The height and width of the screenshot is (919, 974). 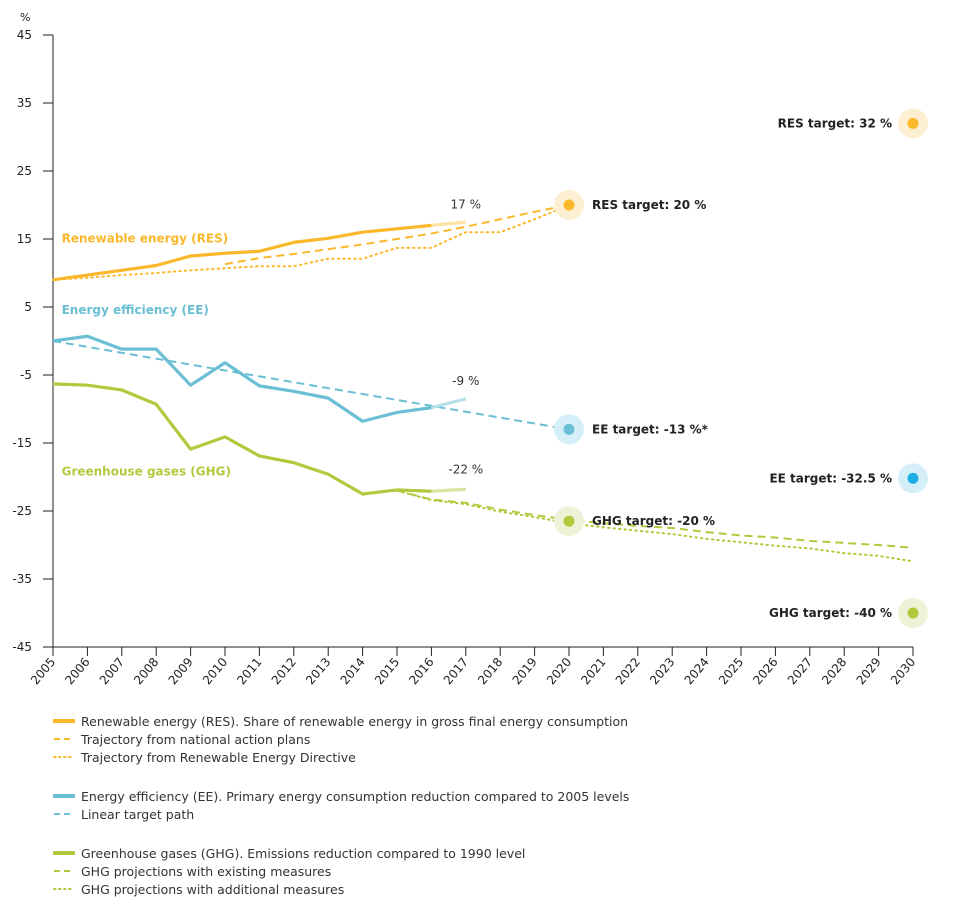 What do you see at coordinates (387, 671) in the screenshot?
I see `x-tick-label: 2015` at bounding box center [387, 671].